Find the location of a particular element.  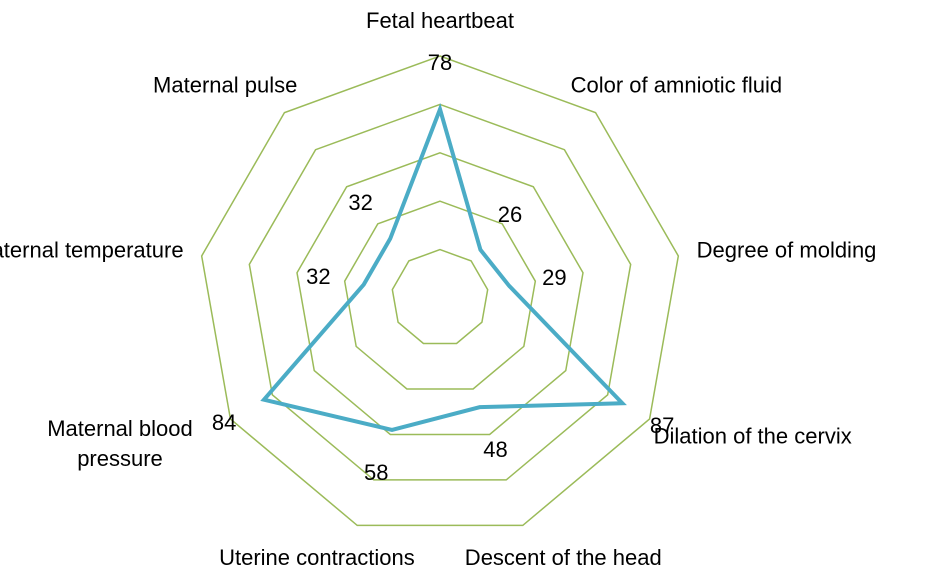

category-label: Maternal pulse is located at coordinates (225, 85).